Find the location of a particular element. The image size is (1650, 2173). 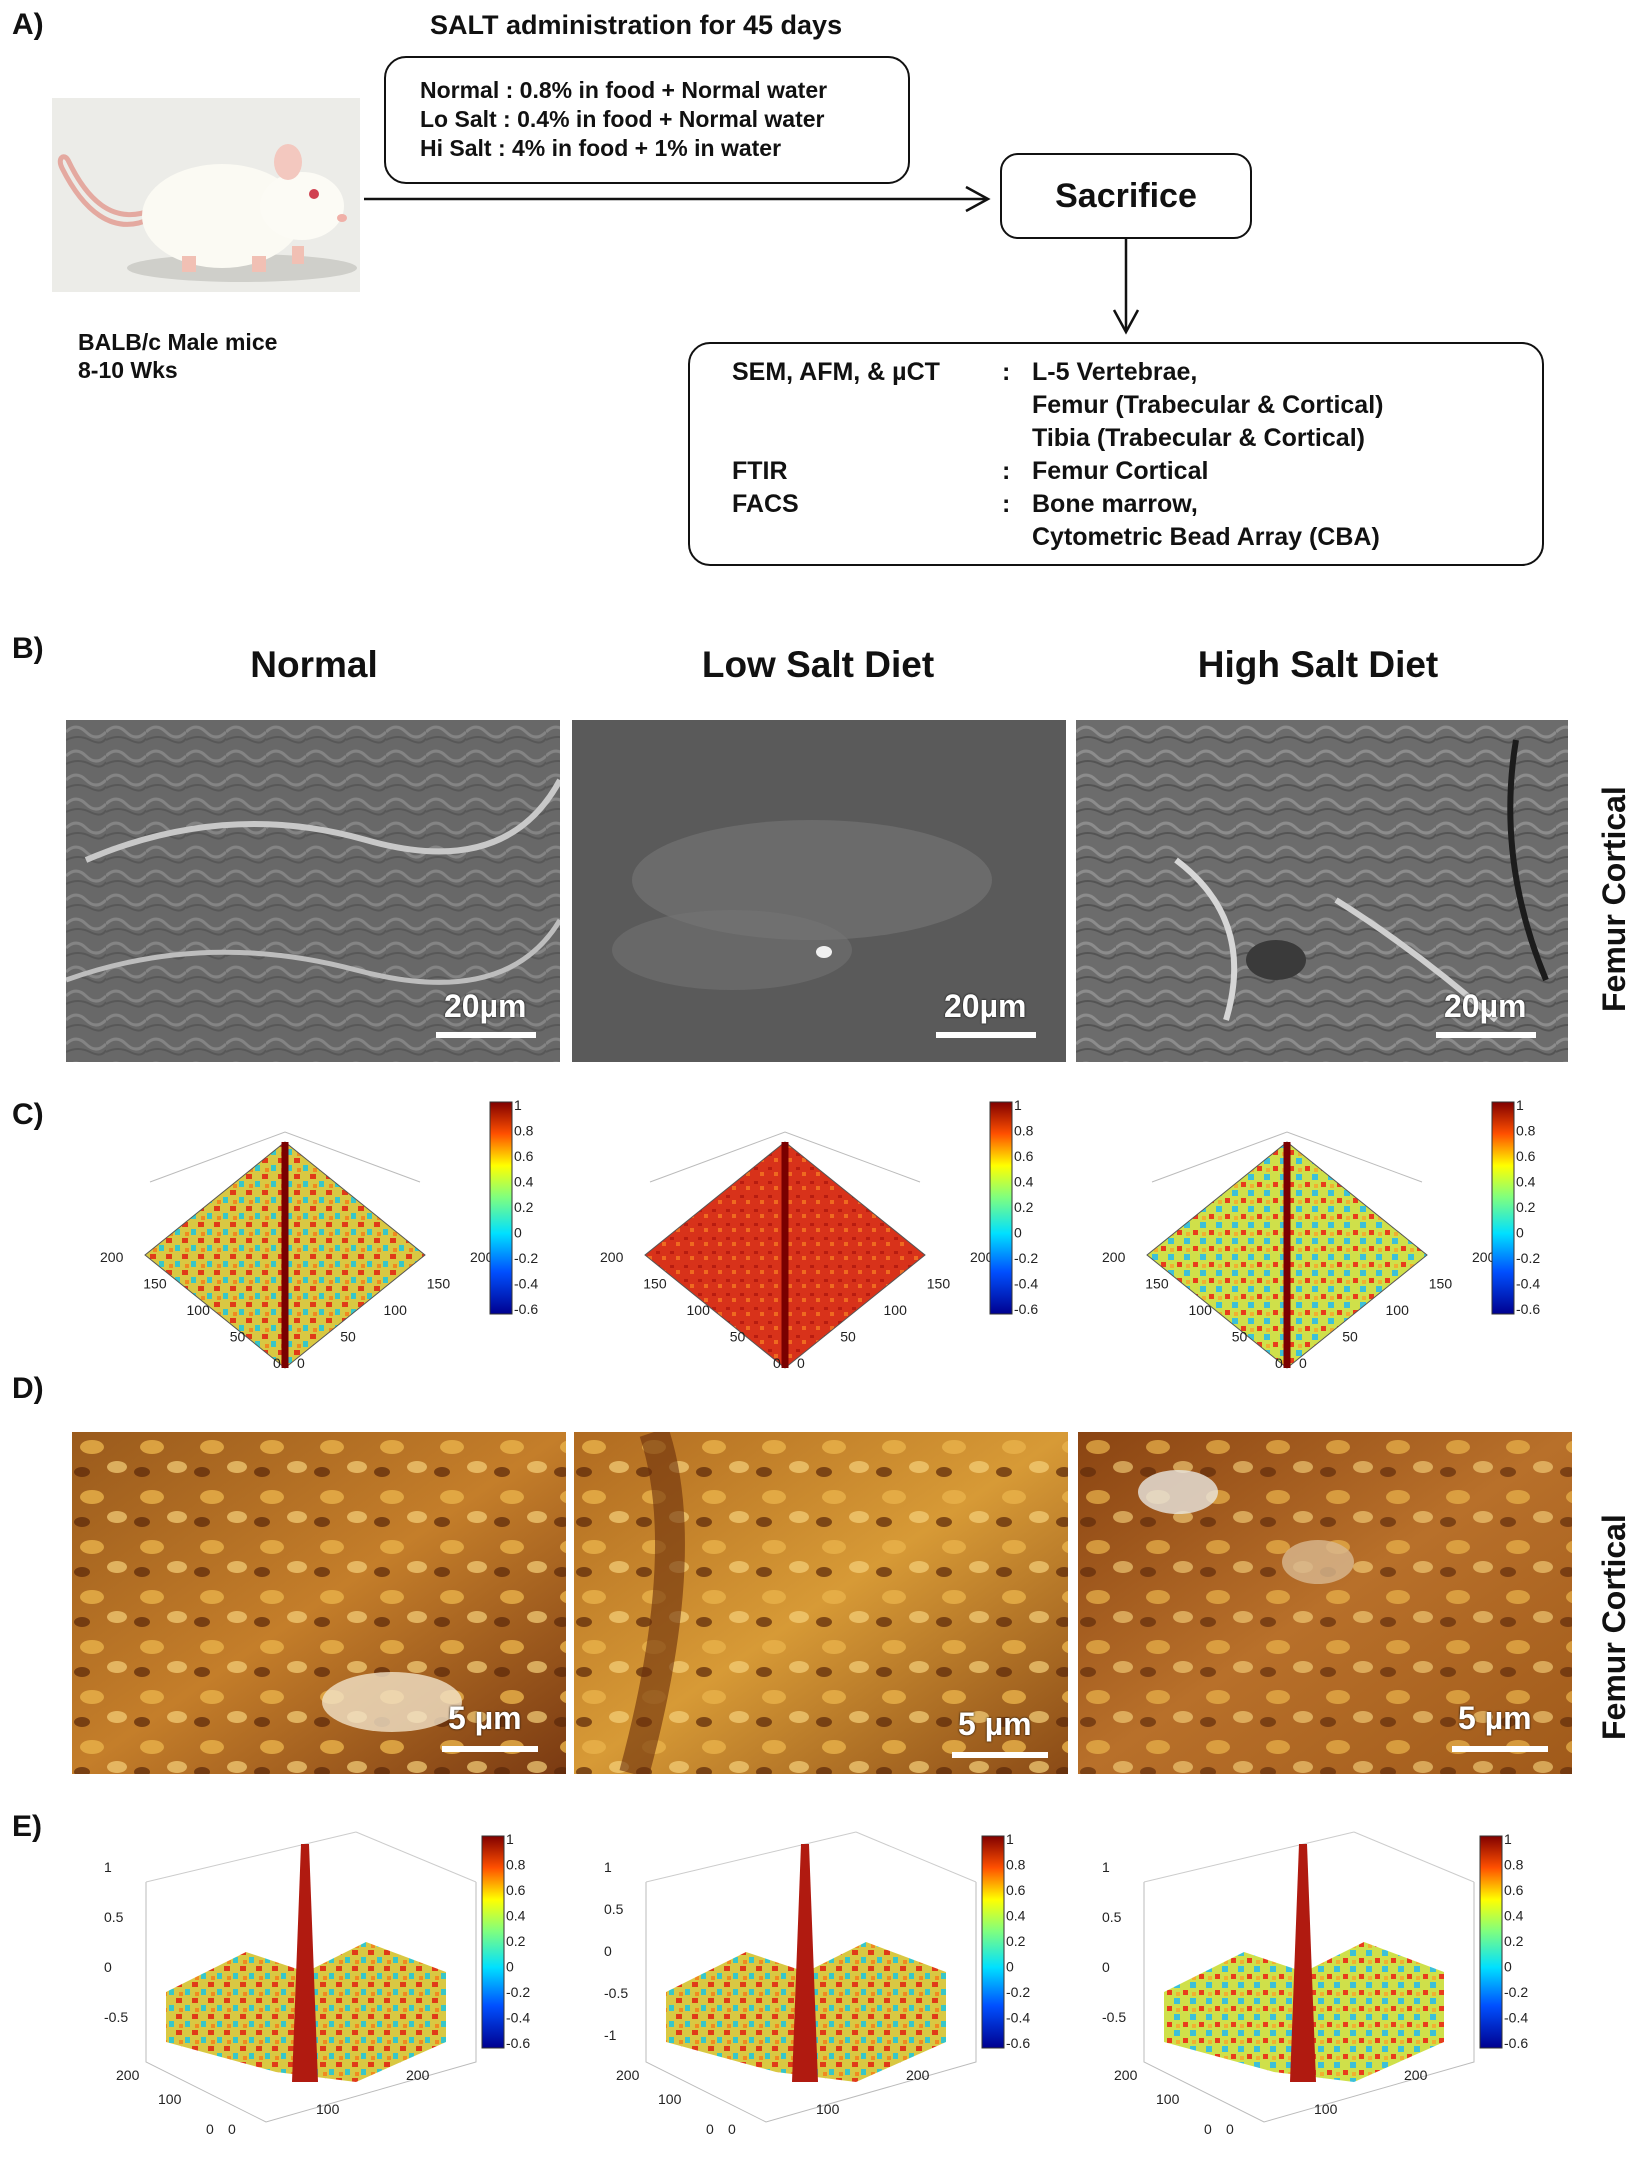

e-1-colorbar-tick: -0.2 is located at coordinates (518, 1992).